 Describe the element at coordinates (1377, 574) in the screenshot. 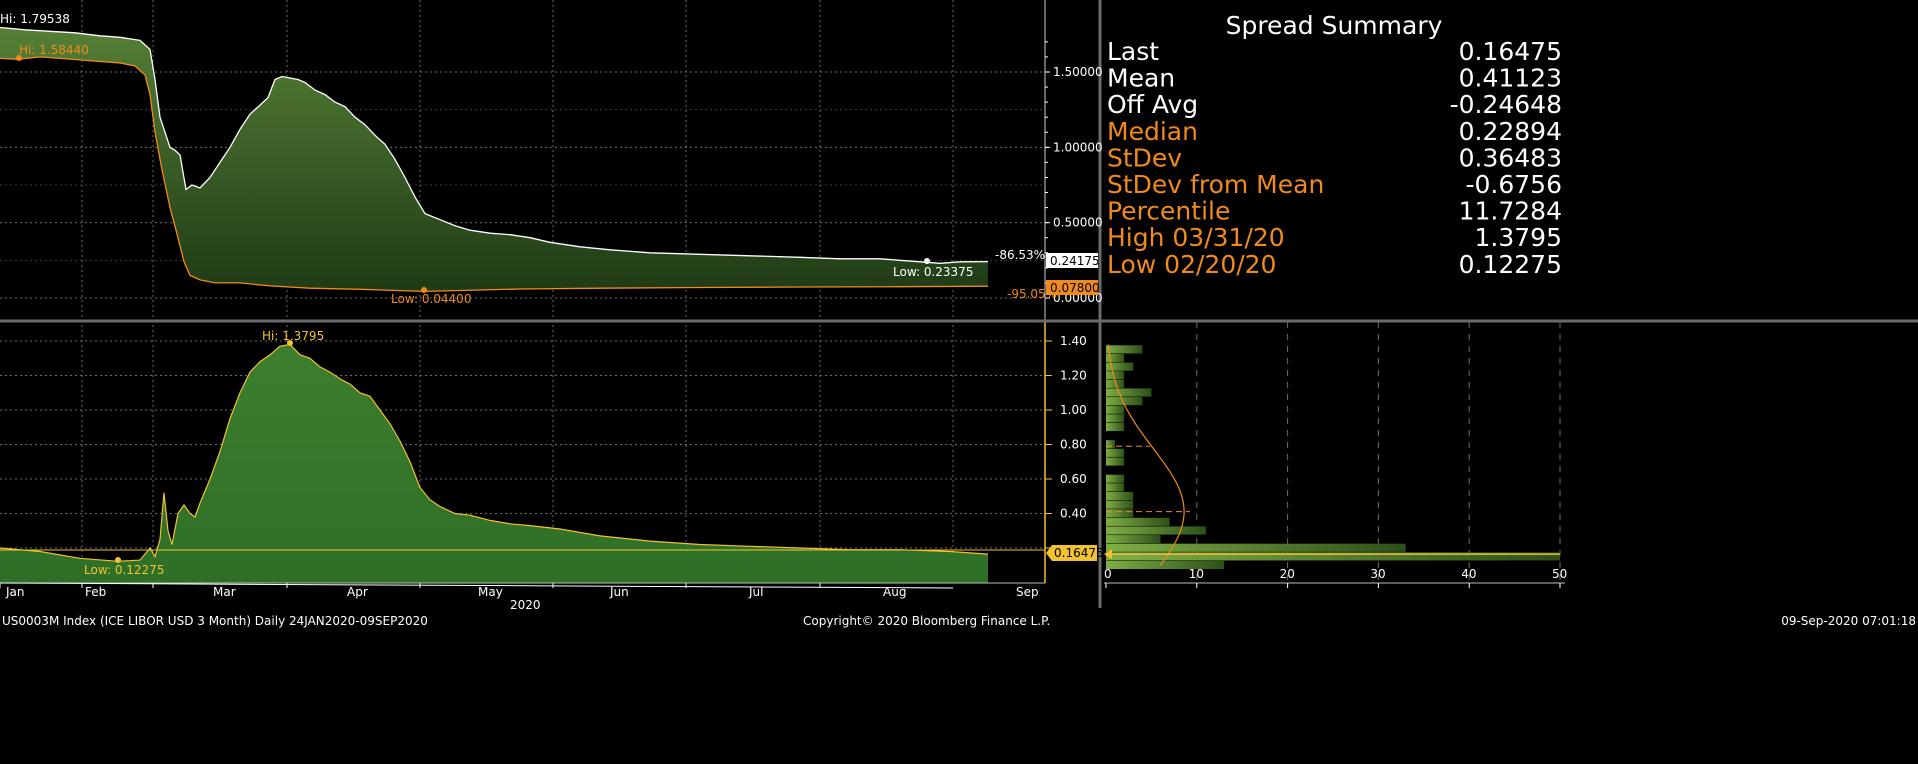

I see `hist-x-tick-label: 30` at that location.